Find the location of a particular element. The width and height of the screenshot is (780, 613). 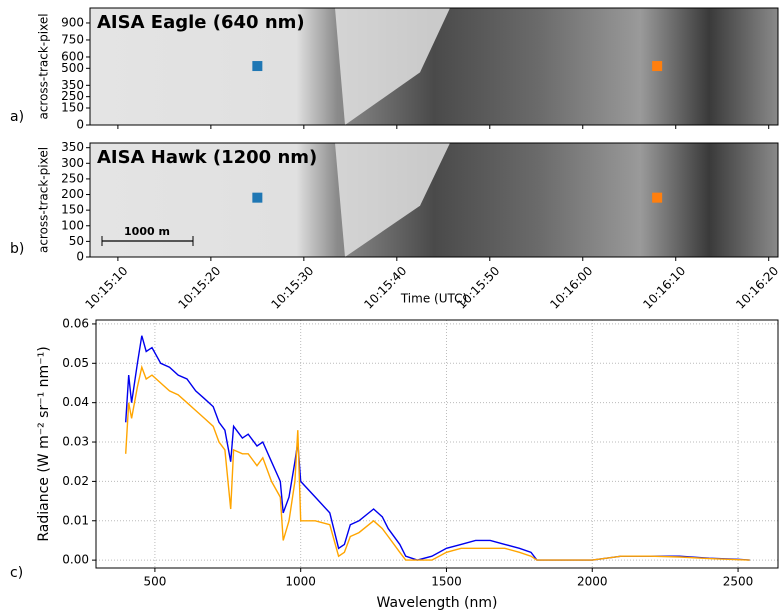

x-tick-label: 1000 is located at coordinates (300, 582).